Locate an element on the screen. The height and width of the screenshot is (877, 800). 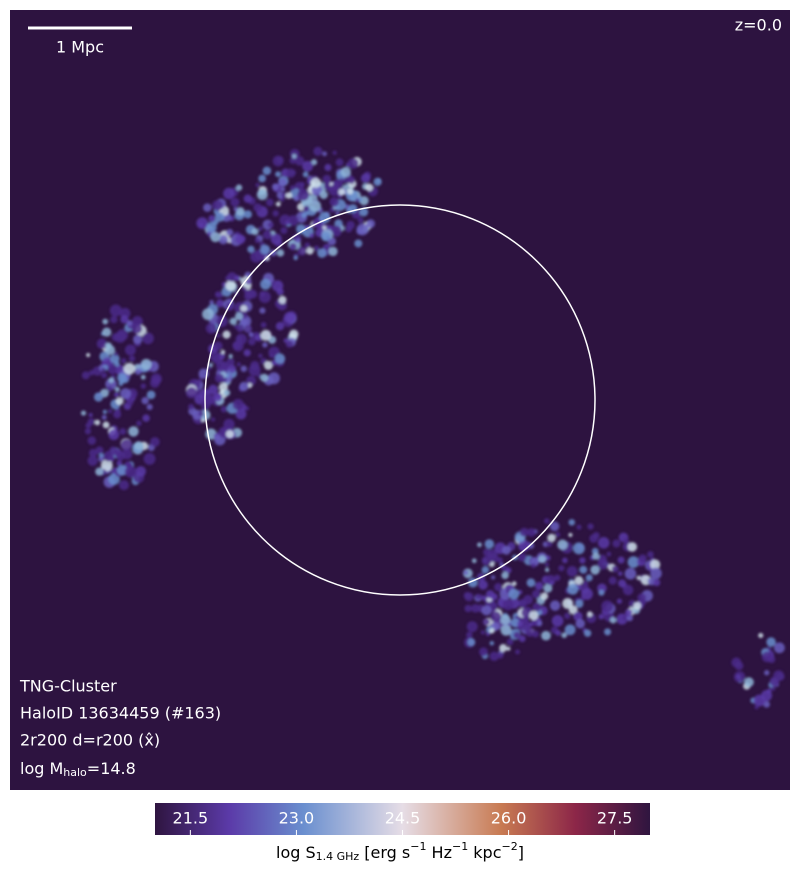
colorbar-label: log S1.4 GHz [erg s−1 Hz−1 kpc−2] is located at coordinates (400, 851).